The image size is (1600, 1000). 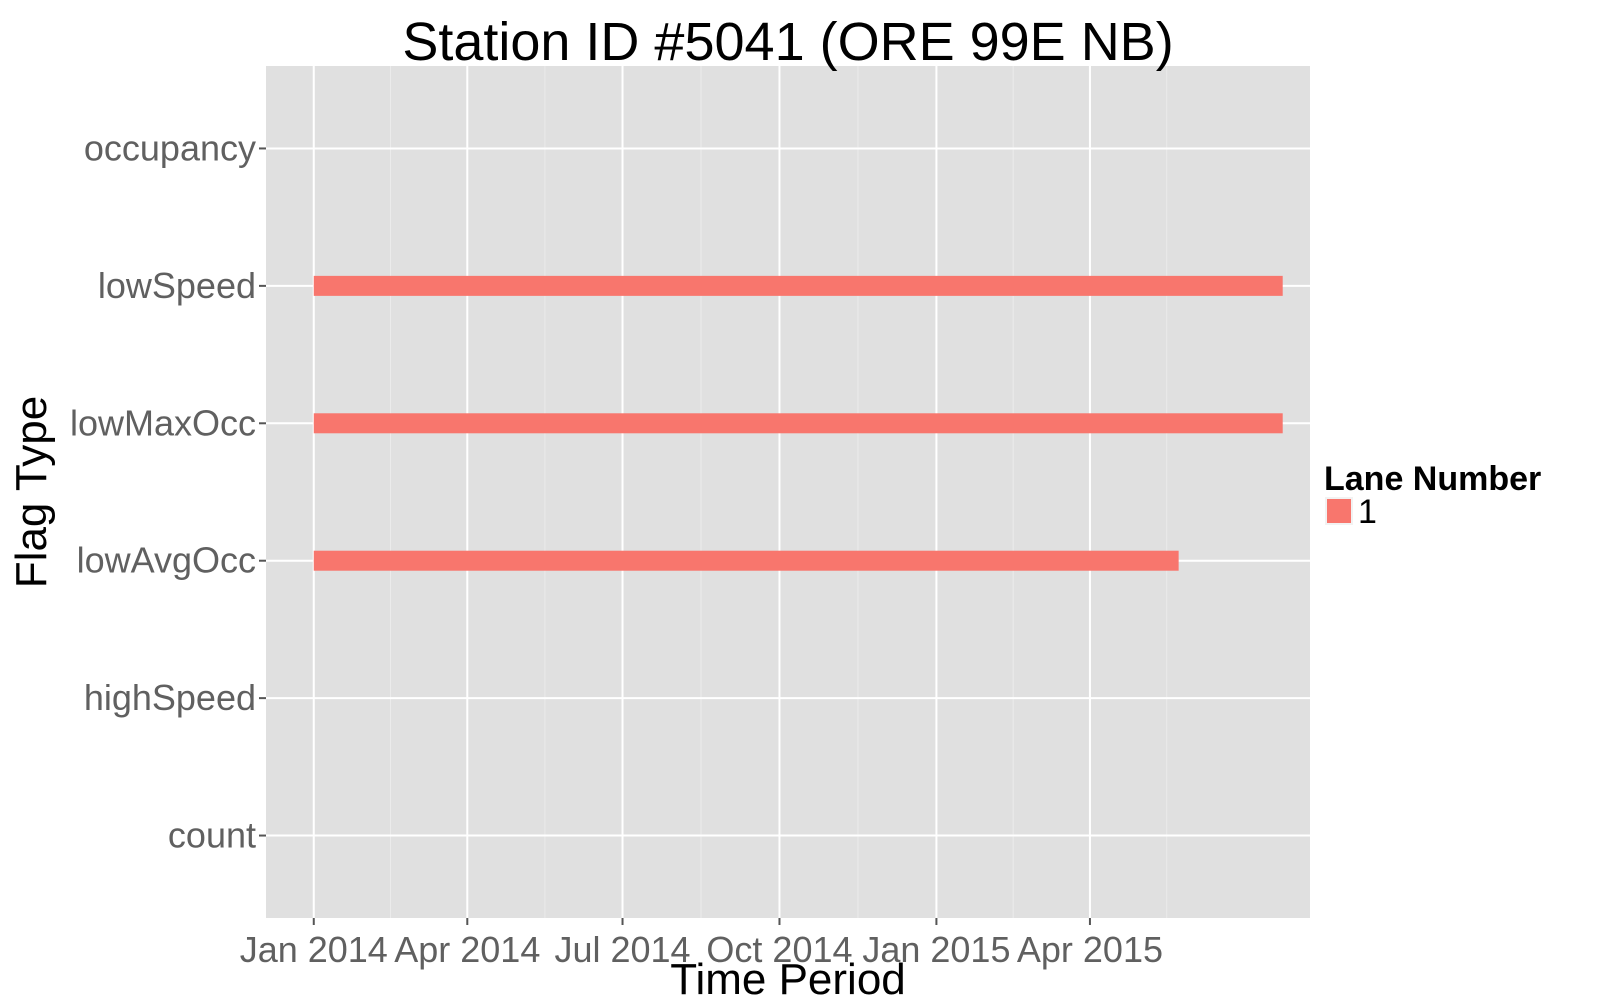 What do you see at coordinates (1339, 511) in the screenshot?
I see `legend-key` at bounding box center [1339, 511].